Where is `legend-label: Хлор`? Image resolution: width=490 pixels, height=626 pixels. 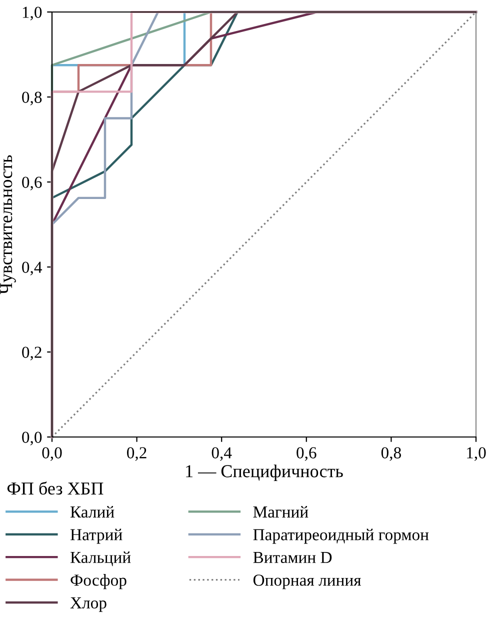
legend-label: Хлор is located at coordinates (88, 604).